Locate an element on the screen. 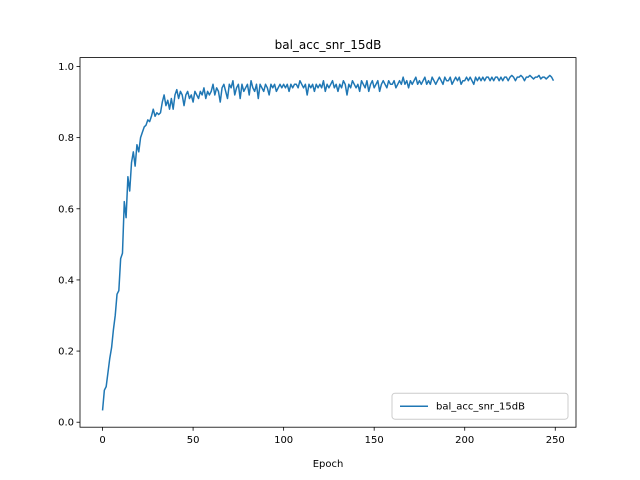  x-tick-label: 0 is located at coordinates (102, 440).